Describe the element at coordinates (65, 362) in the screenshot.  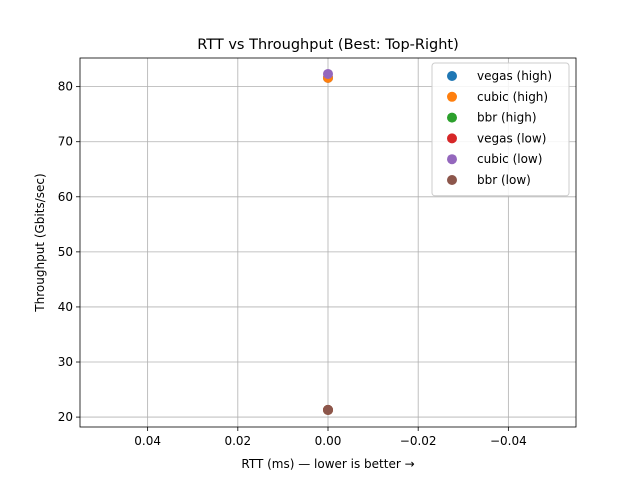
I see `y-tick-label: 30` at that location.